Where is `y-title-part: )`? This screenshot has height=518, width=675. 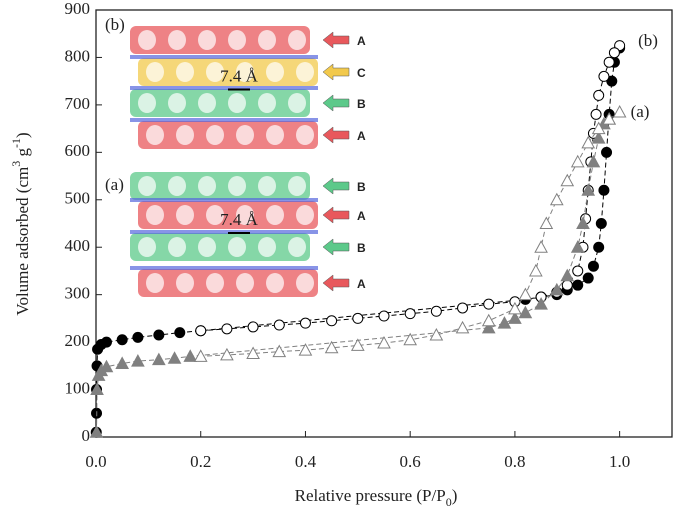 y-title-part: ) is located at coordinates (22, 135).